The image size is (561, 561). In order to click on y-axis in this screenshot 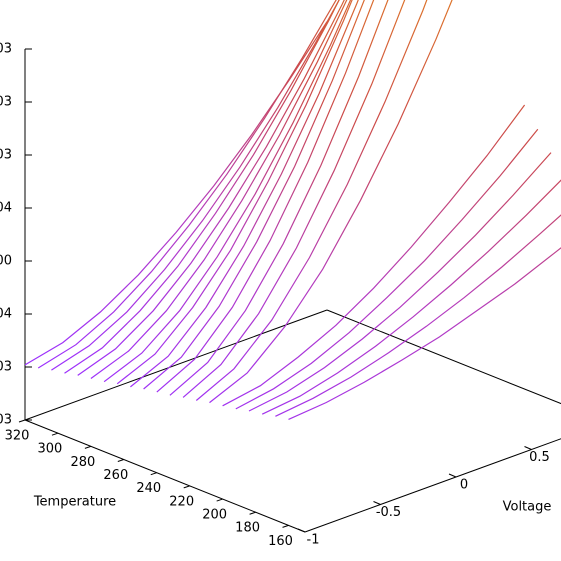, I will do `click(165, 476)`.